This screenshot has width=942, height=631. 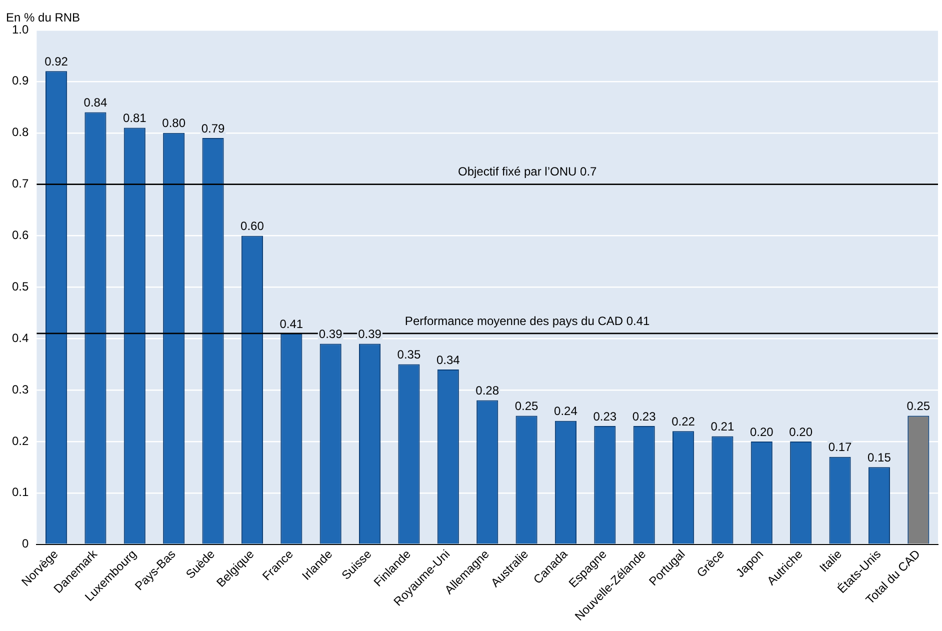 What do you see at coordinates (840, 447) in the screenshot?
I see `data-label: 0.17` at bounding box center [840, 447].